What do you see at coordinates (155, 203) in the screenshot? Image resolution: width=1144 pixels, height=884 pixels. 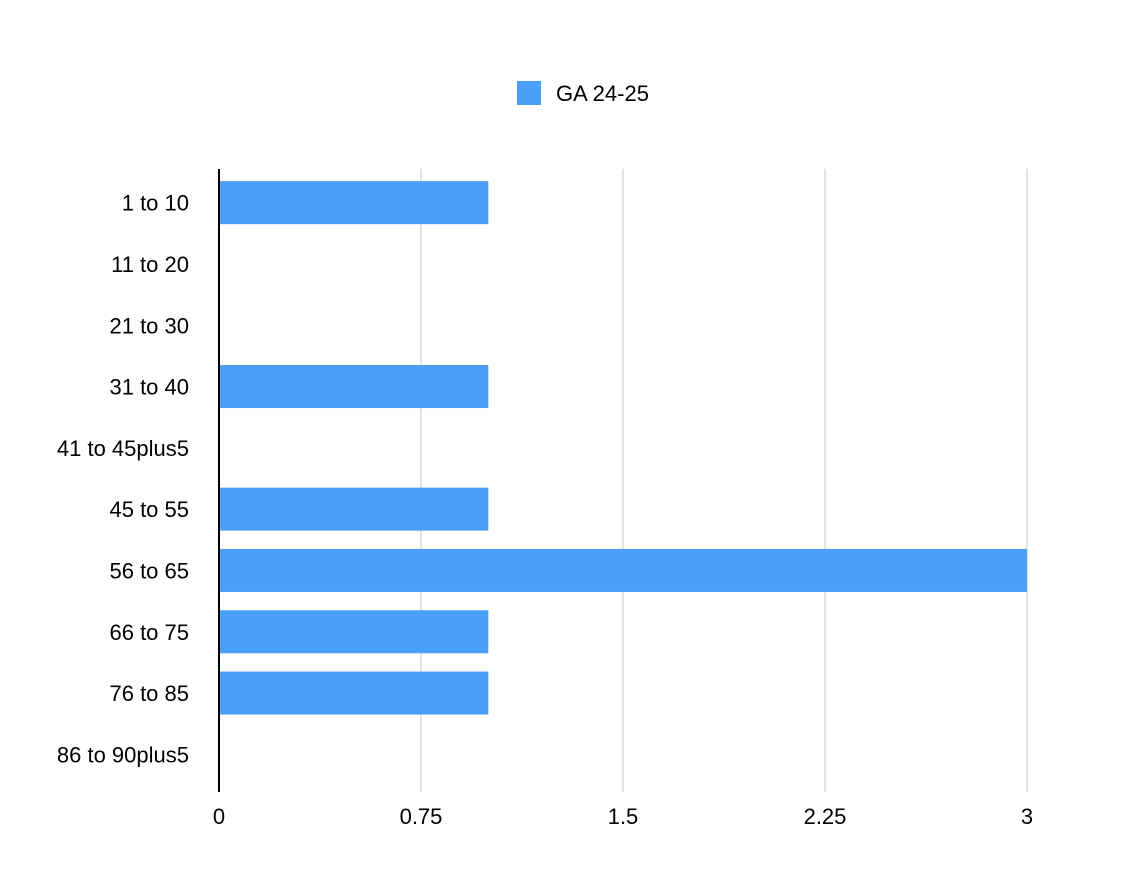 I see `category-label: 1 to 10` at bounding box center [155, 203].